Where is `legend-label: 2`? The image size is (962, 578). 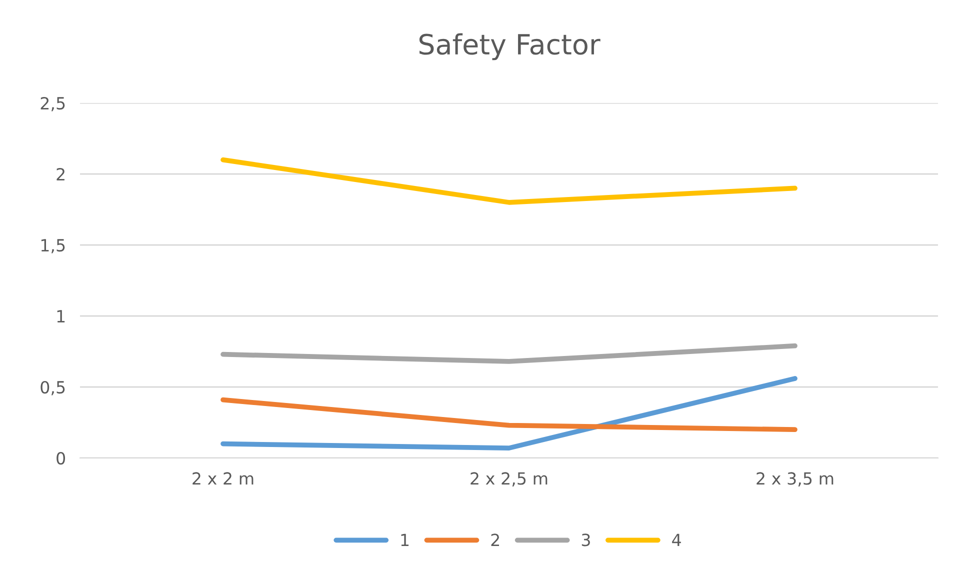
legend-label: 2 is located at coordinates (495, 540).